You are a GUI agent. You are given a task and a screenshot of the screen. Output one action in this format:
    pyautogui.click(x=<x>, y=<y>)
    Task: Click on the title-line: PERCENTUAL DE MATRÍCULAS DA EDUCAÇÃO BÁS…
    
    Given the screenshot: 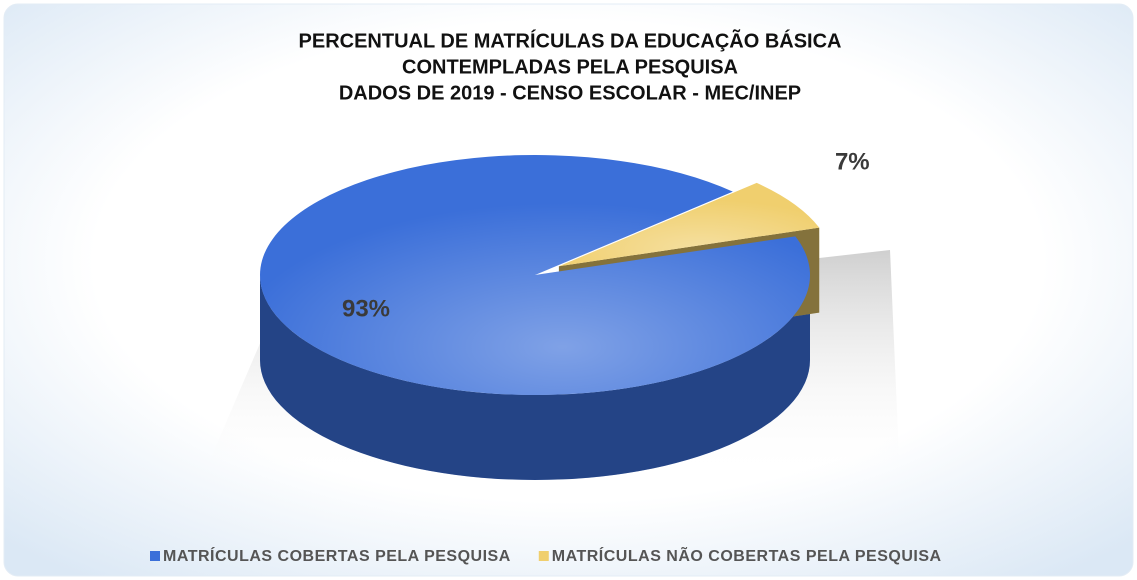 What is the action you would take?
    pyautogui.click(x=570, y=40)
    